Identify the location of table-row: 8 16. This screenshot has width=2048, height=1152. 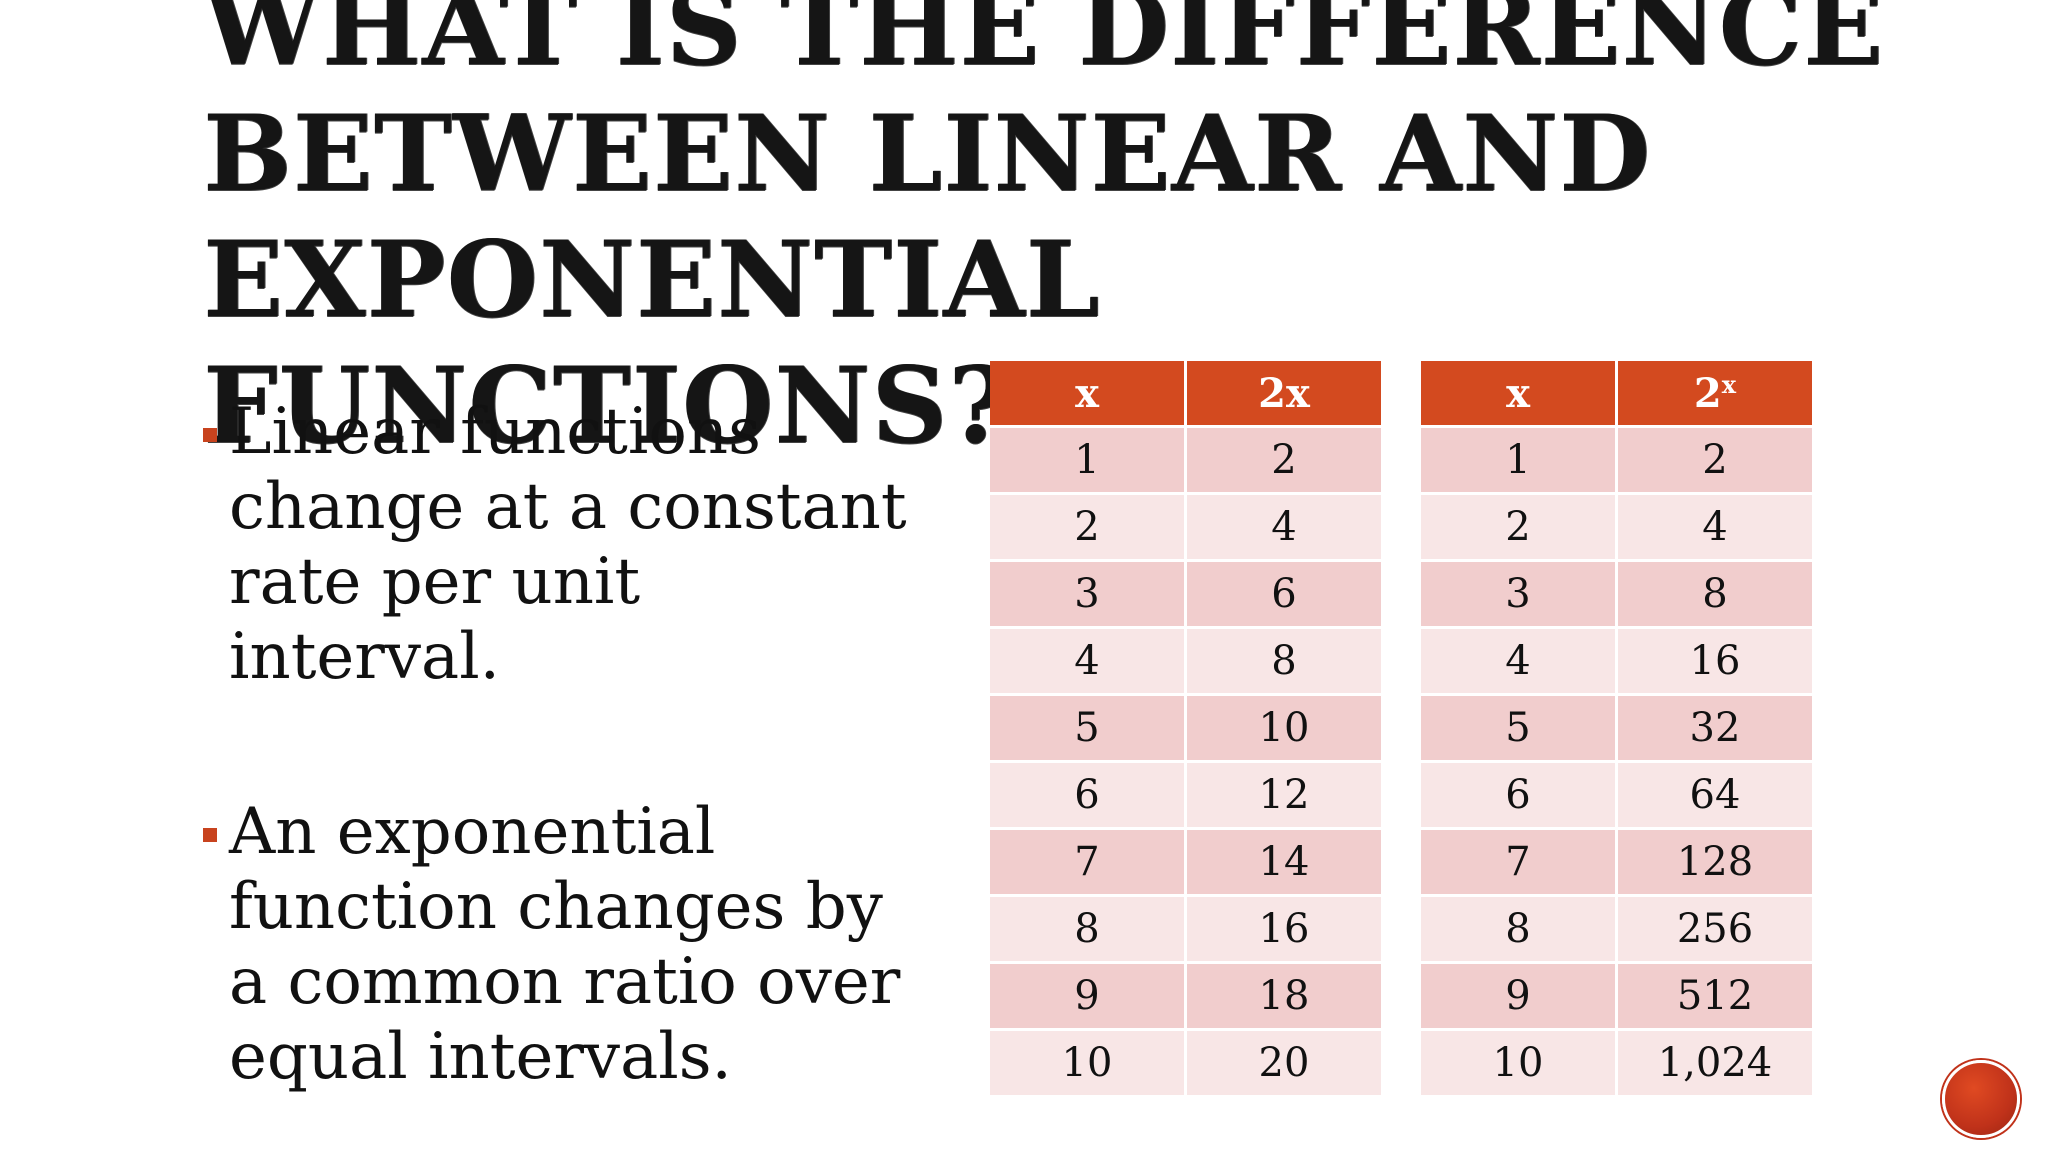
(1185, 929).